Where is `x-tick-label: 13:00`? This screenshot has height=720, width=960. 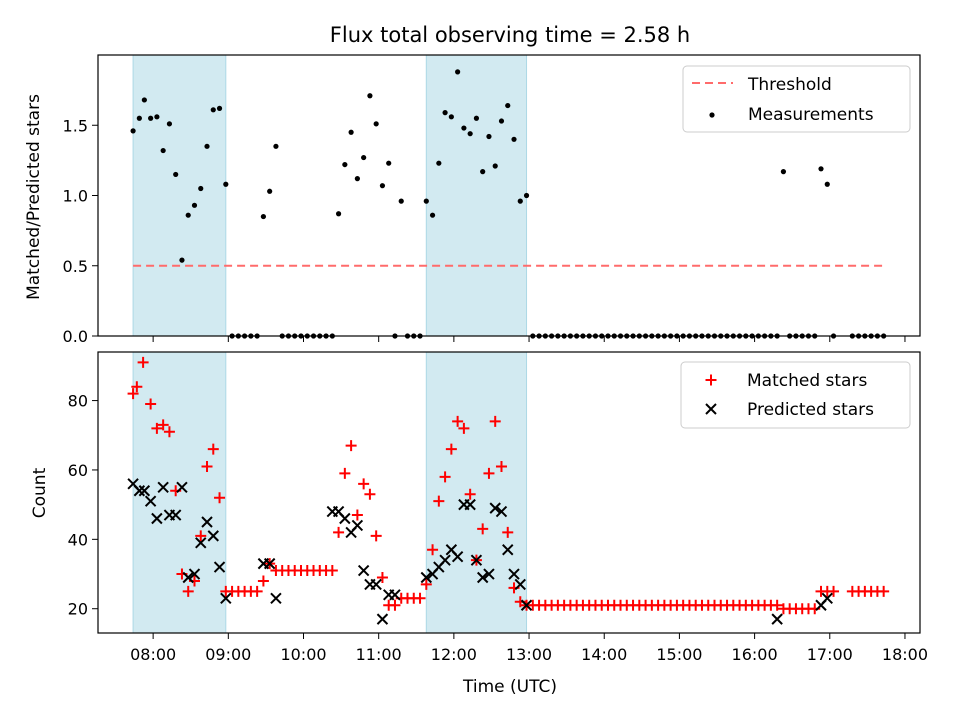
x-tick-label: 13:00 is located at coordinates (529, 654).